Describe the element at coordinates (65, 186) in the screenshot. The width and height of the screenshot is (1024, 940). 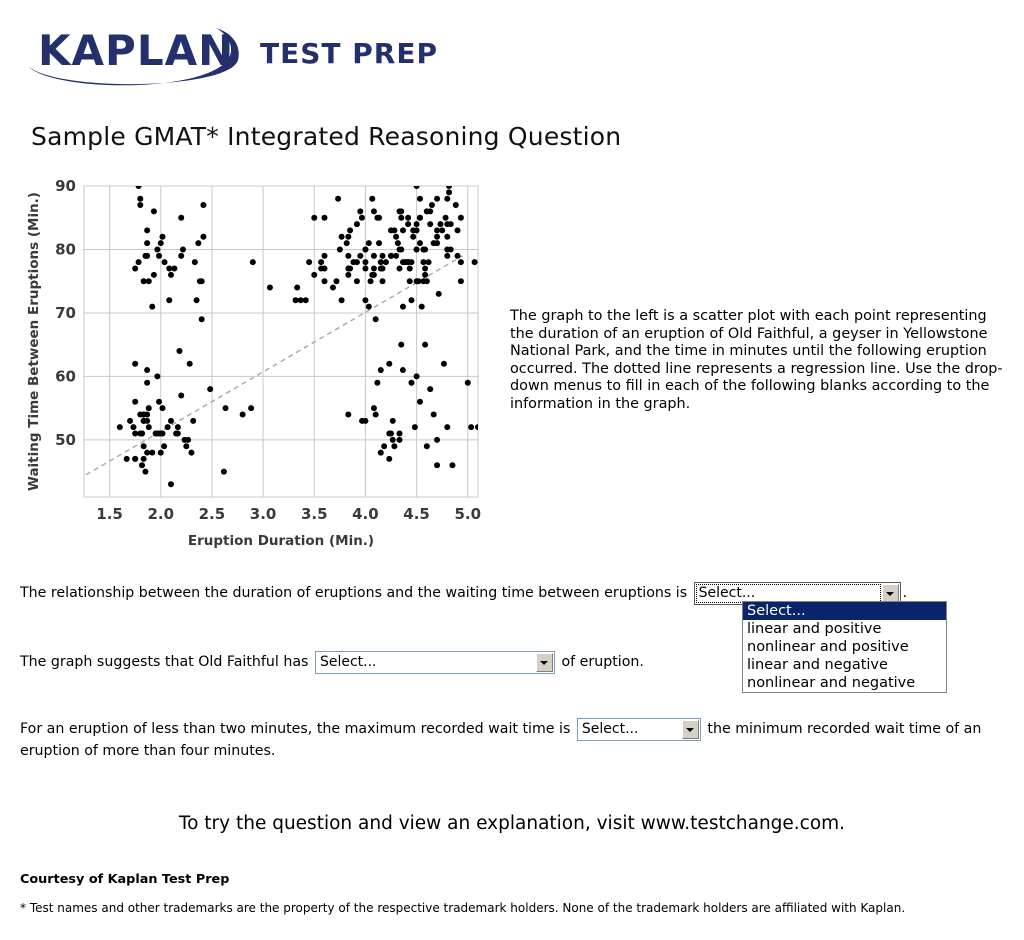
I see `svg-text: 90` at that location.